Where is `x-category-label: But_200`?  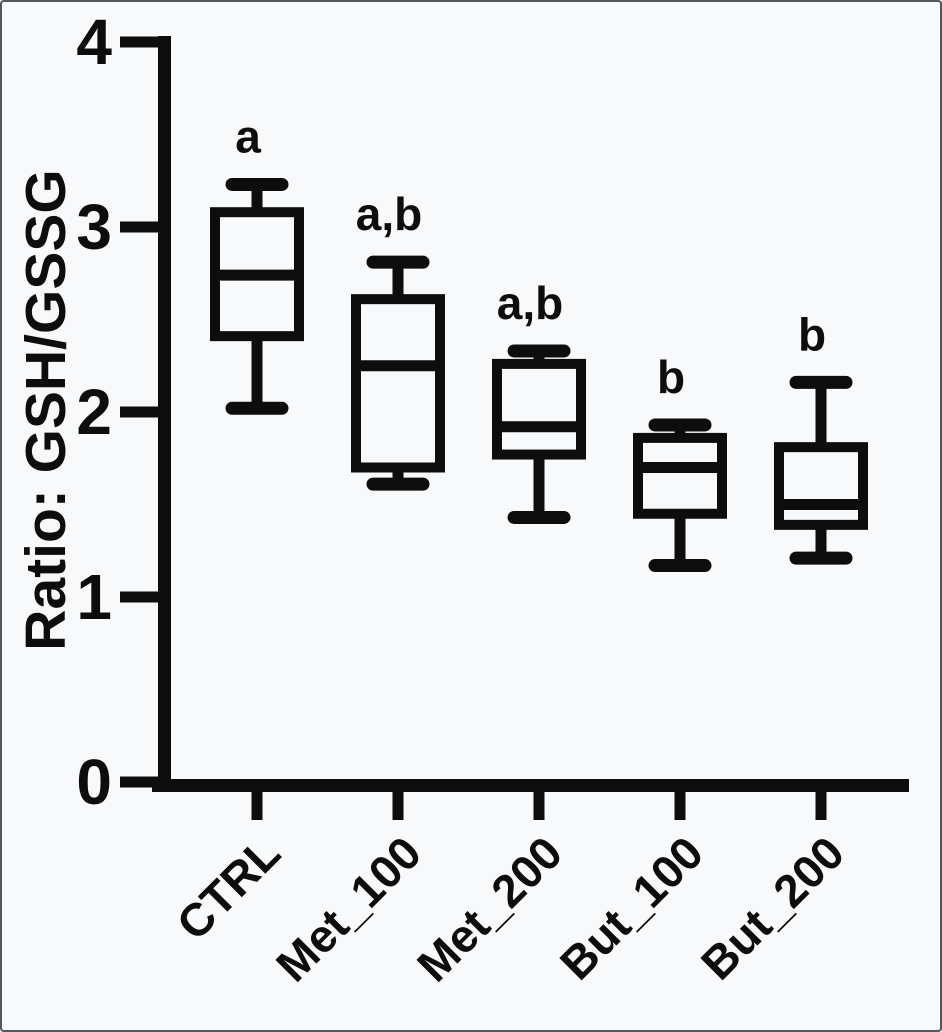
x-category-label: But_200 is located at coordinates (772, 907).